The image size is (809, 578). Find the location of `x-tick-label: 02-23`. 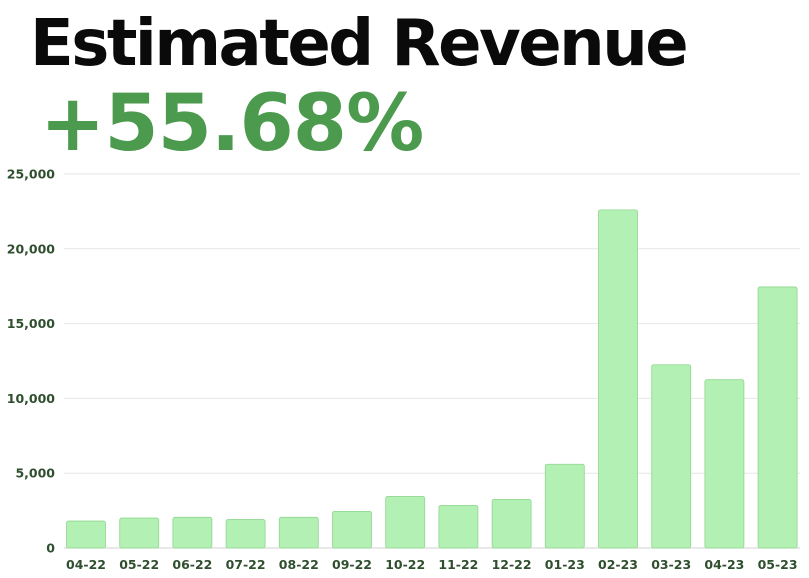

x-tick-label: 02-23 is located at coordinates (618, 564).